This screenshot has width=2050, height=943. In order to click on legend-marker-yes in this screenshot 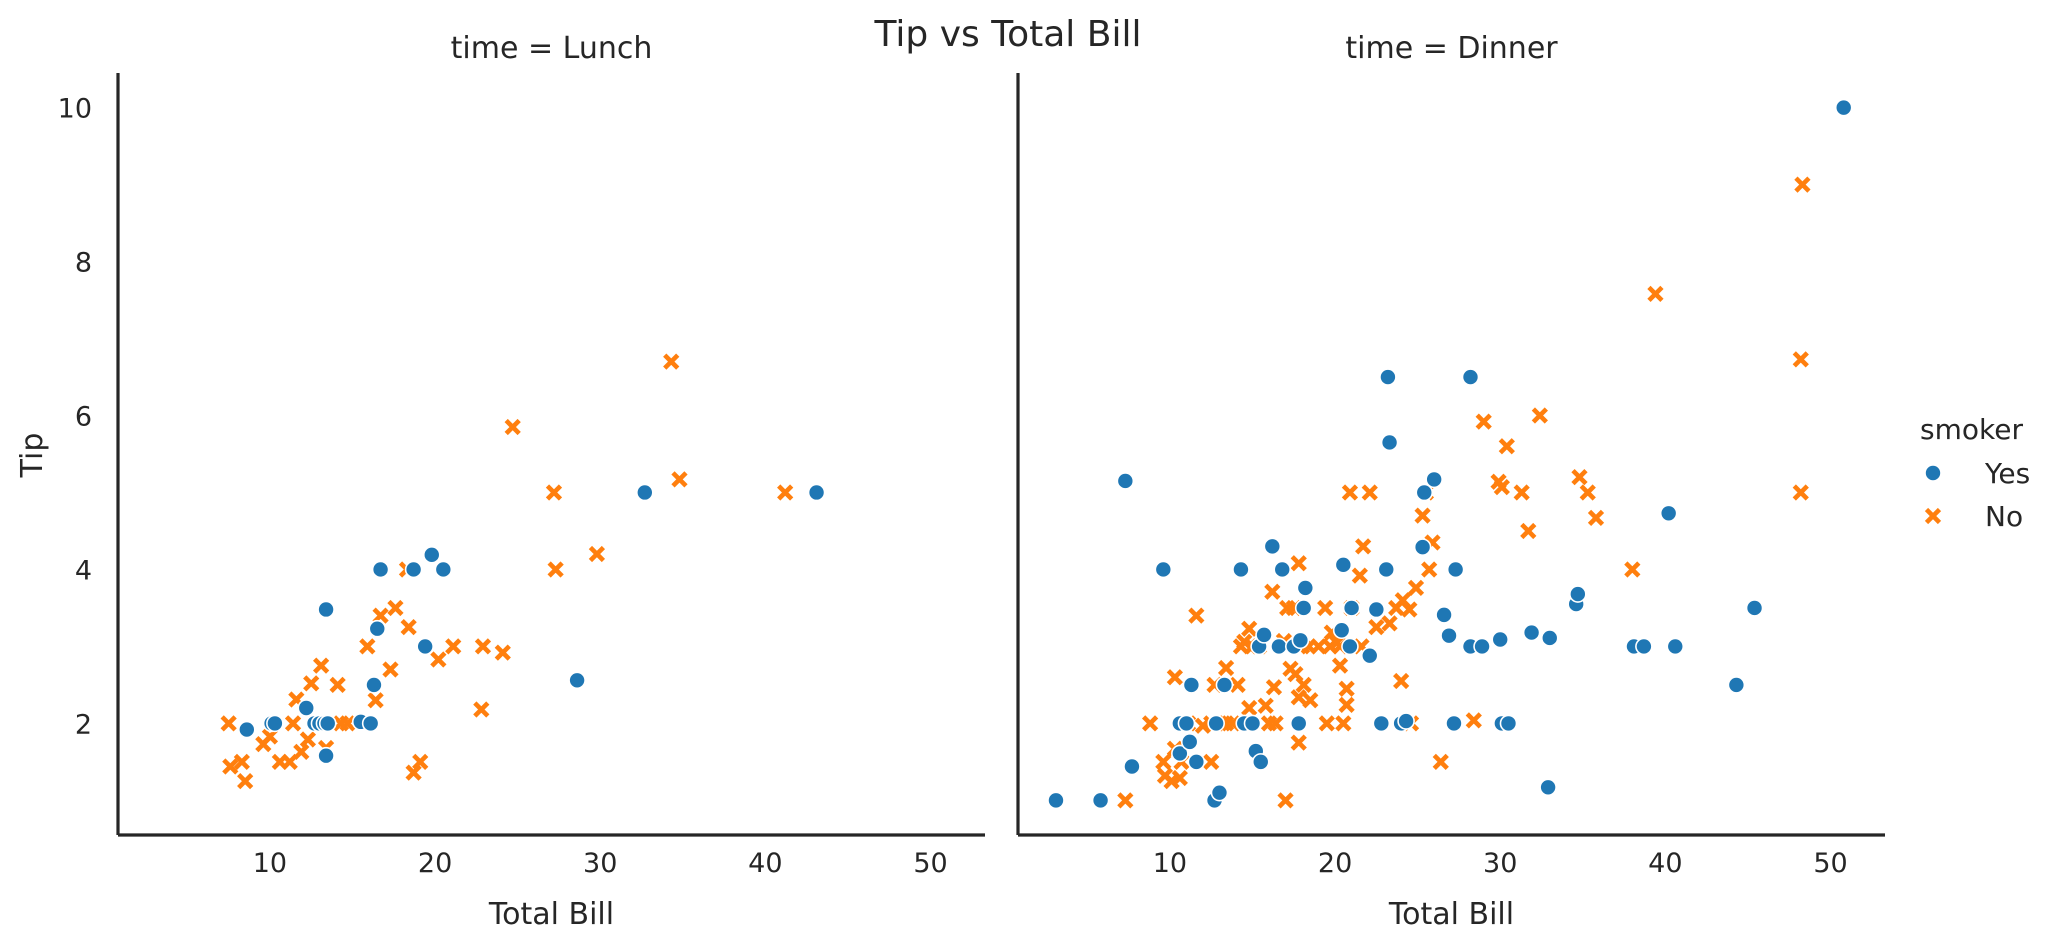, I will do `click(1933, 473)`.